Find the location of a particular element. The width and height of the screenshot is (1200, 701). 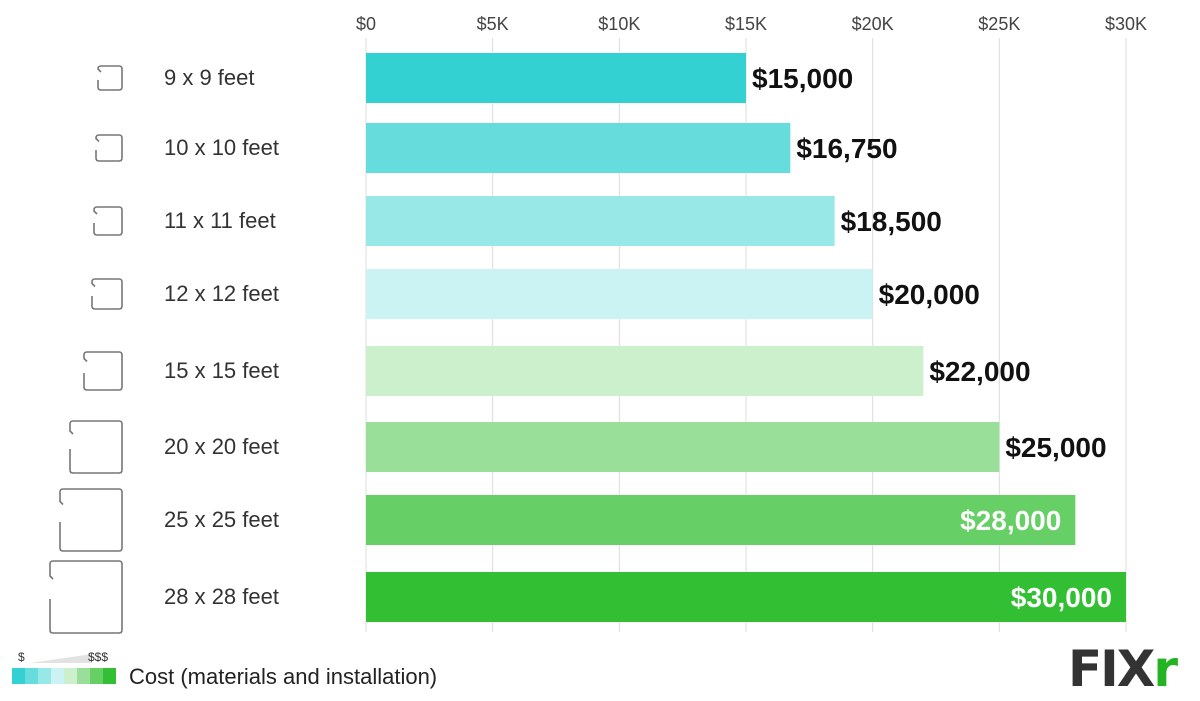

x-tick-label: $20K is located at coordinates (873, 24).